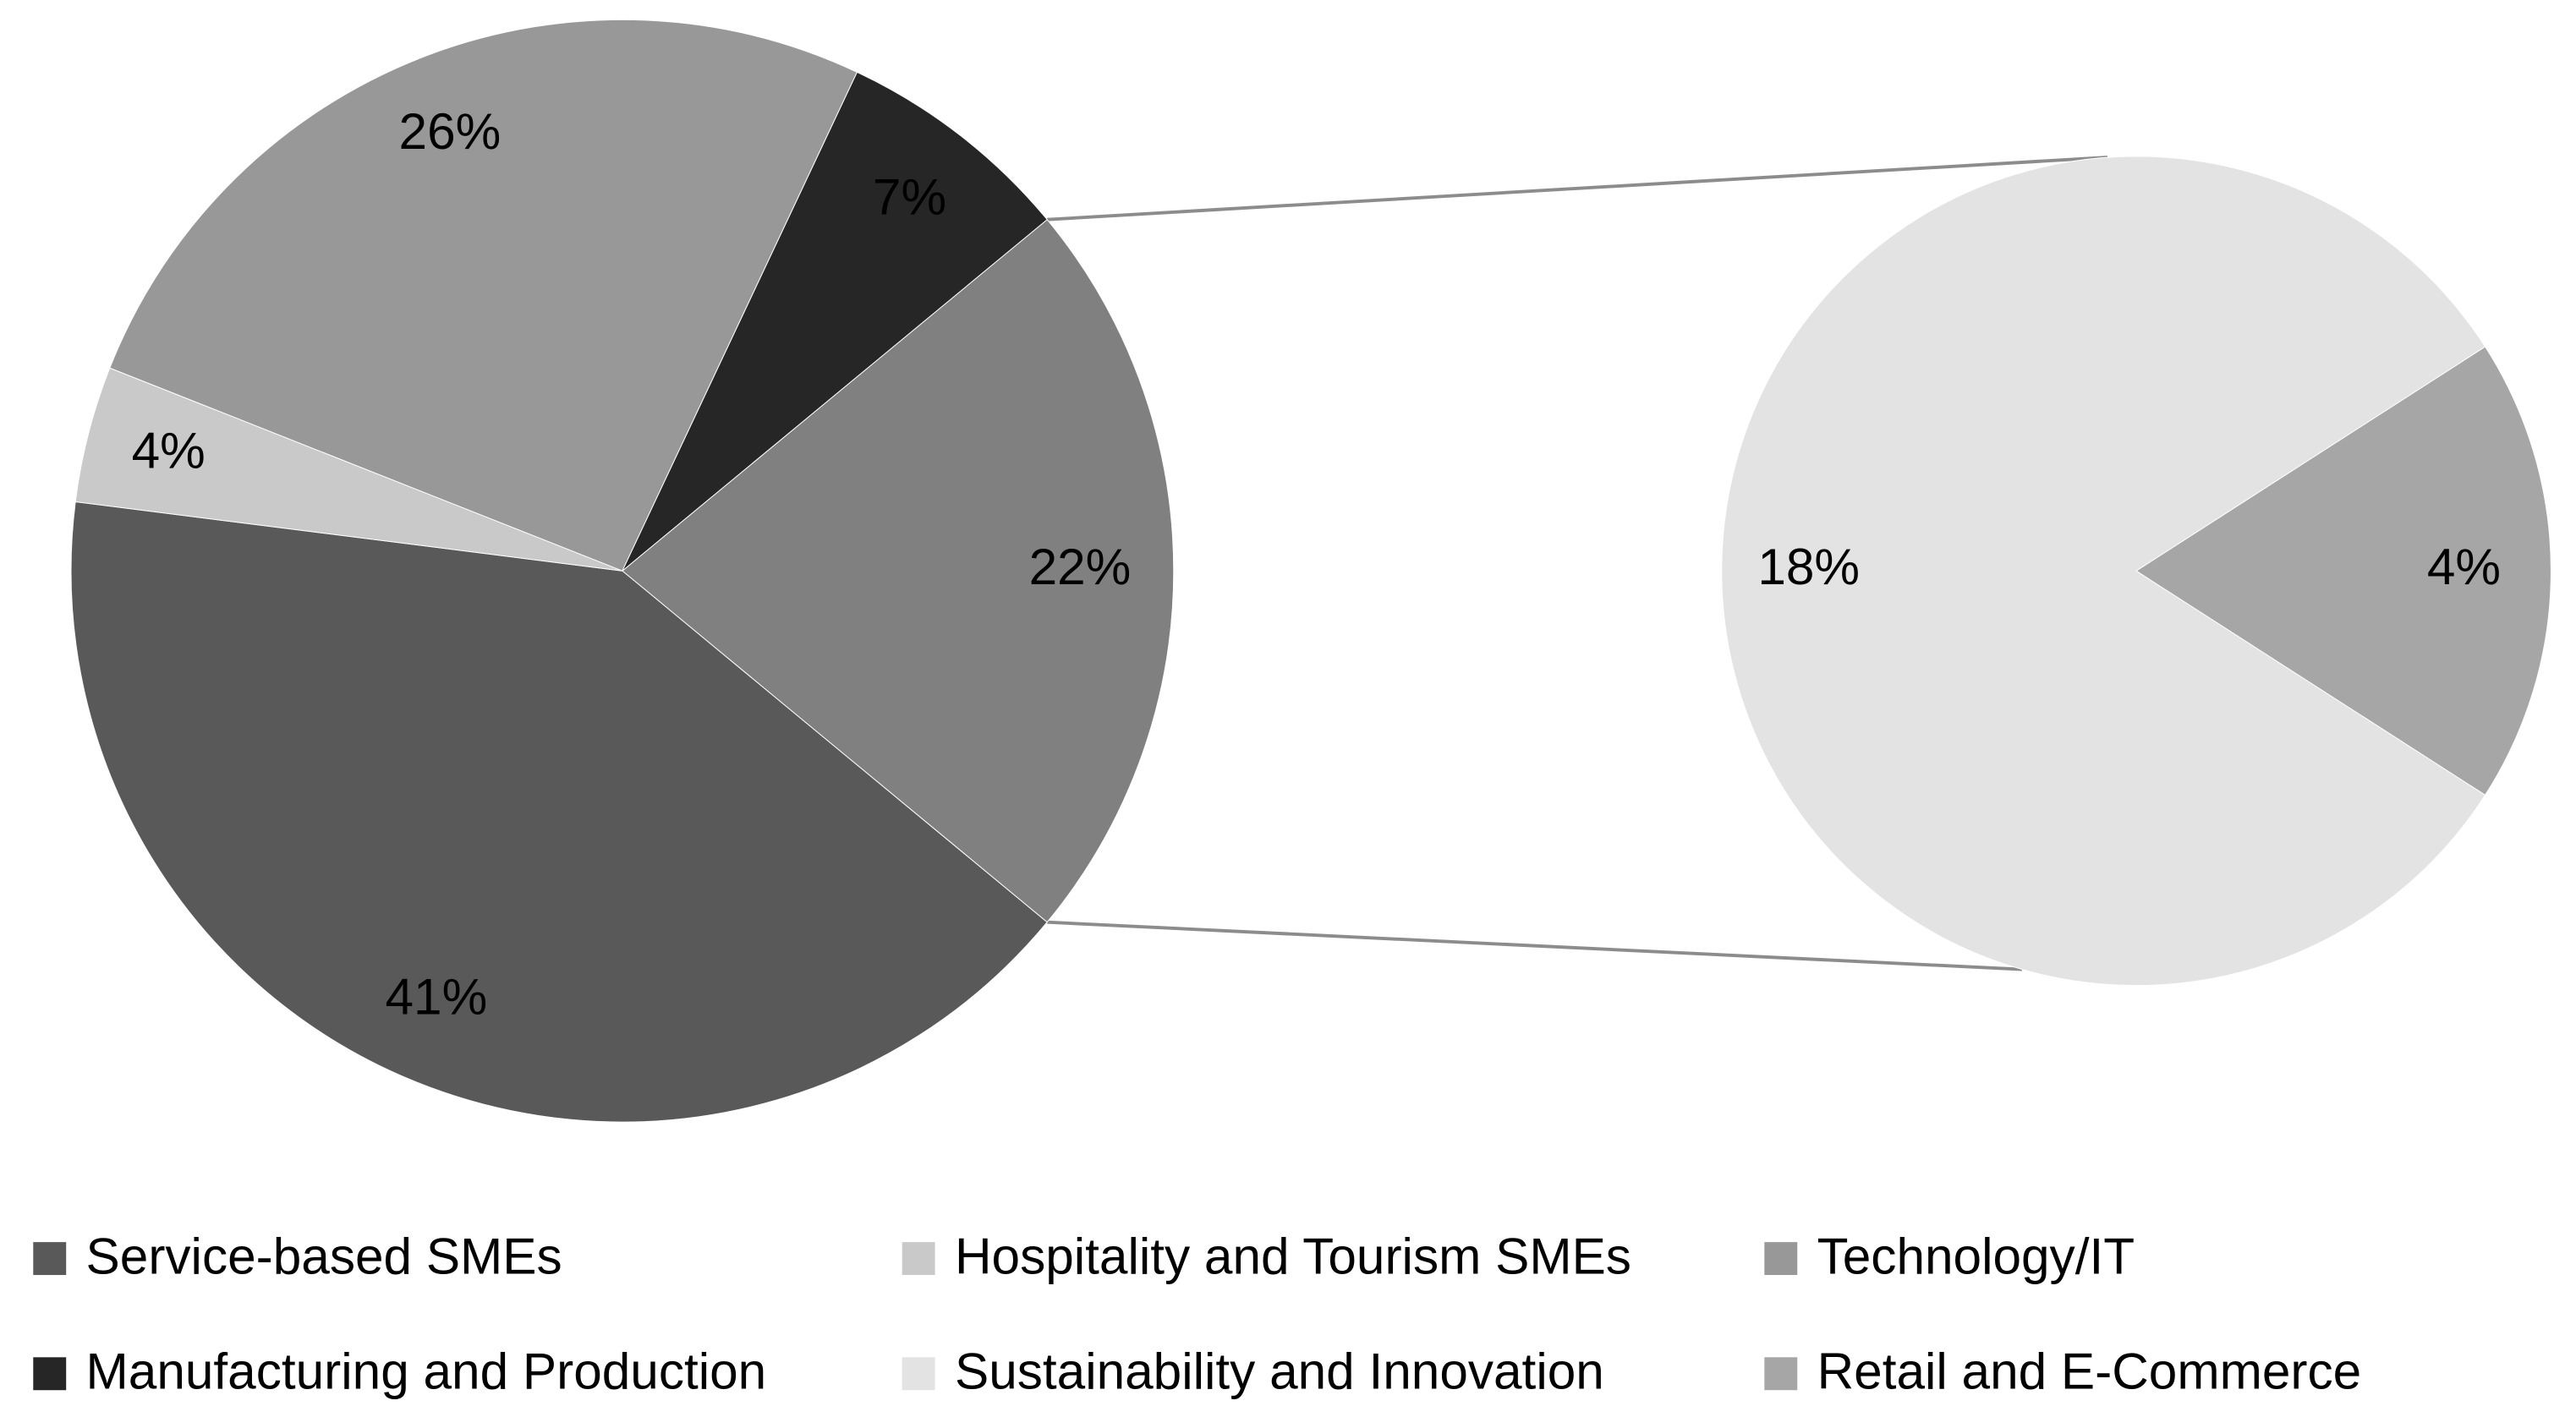  Describe the element at coordinates (426, 1371) in the screenshot. I see `legend-label: Manufacturing and Production` at that location.